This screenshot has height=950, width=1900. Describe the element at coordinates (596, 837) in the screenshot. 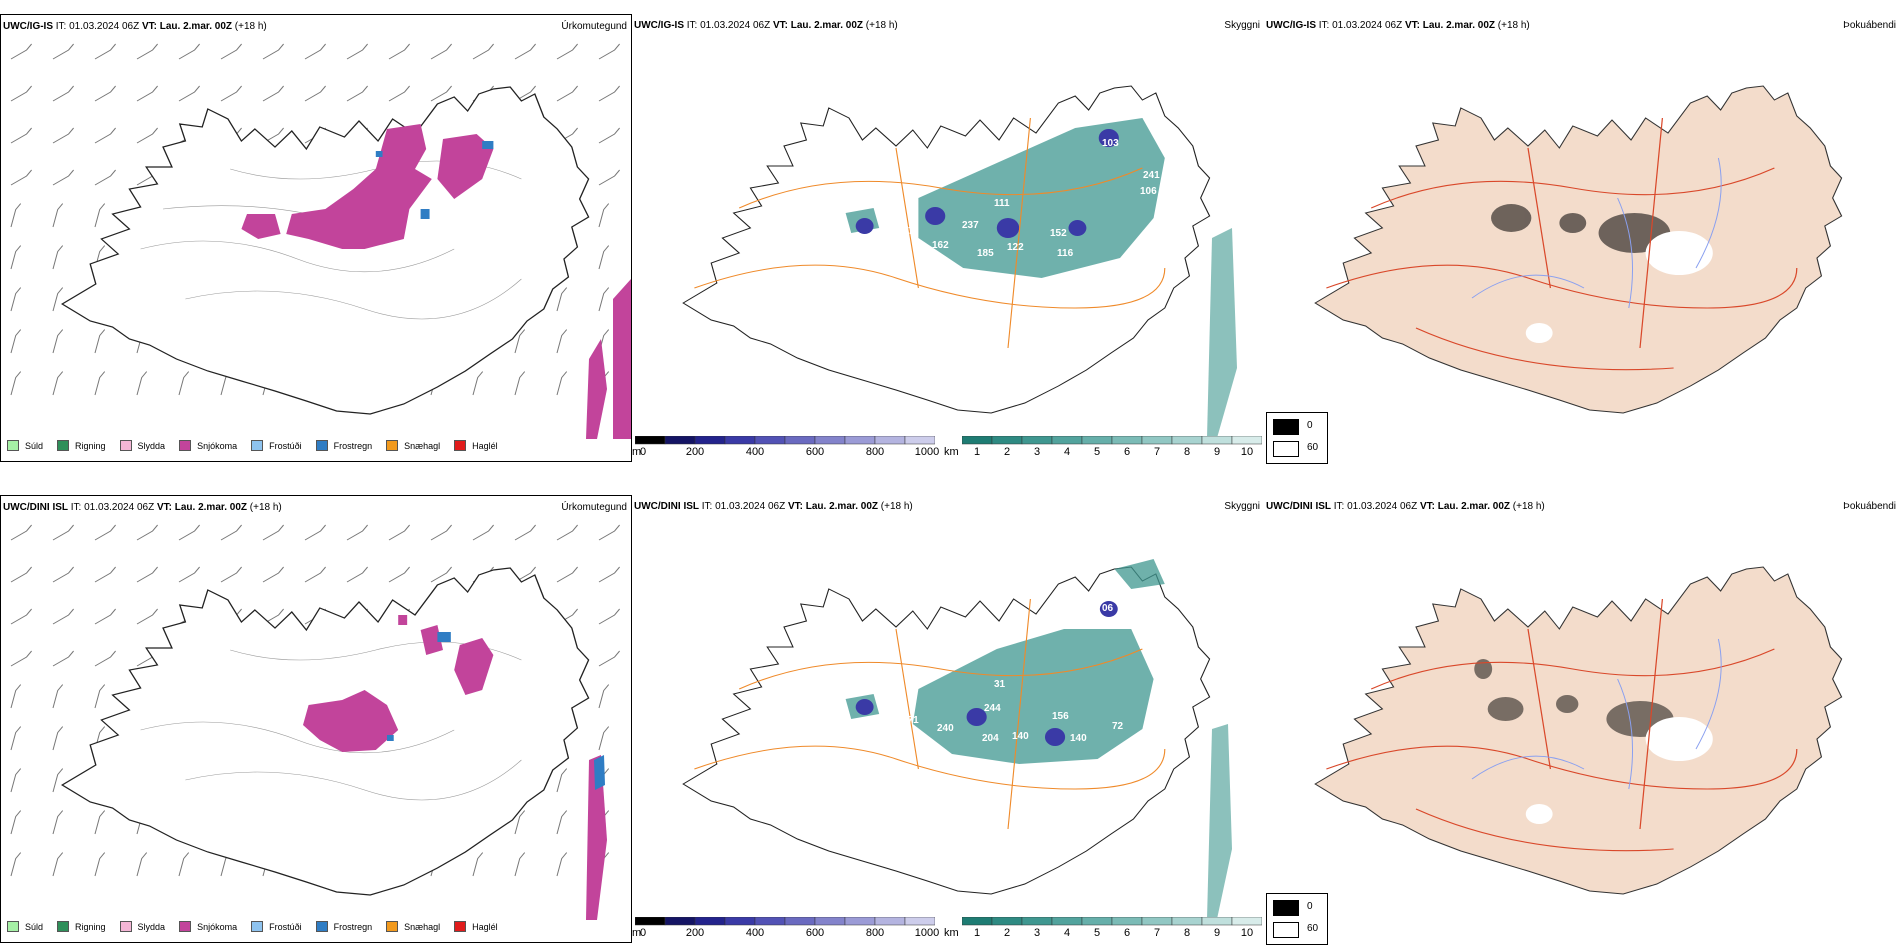

I see `offshore-precip` at that location.